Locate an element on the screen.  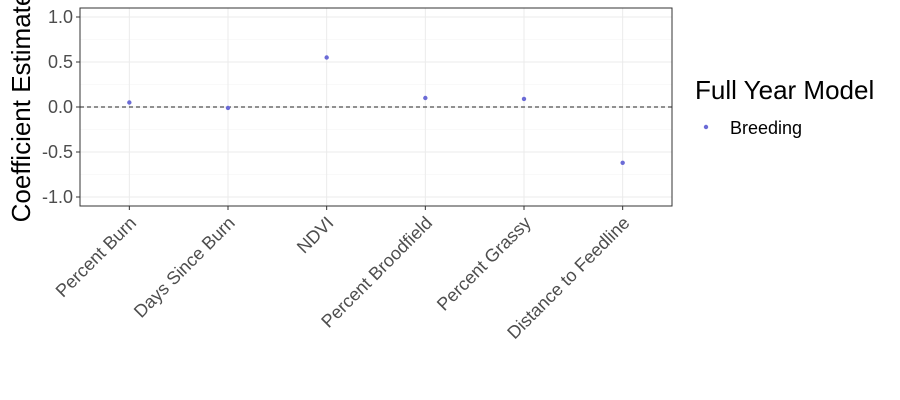
y-tick-label: 0.5 is located at coordinates (60, 62).